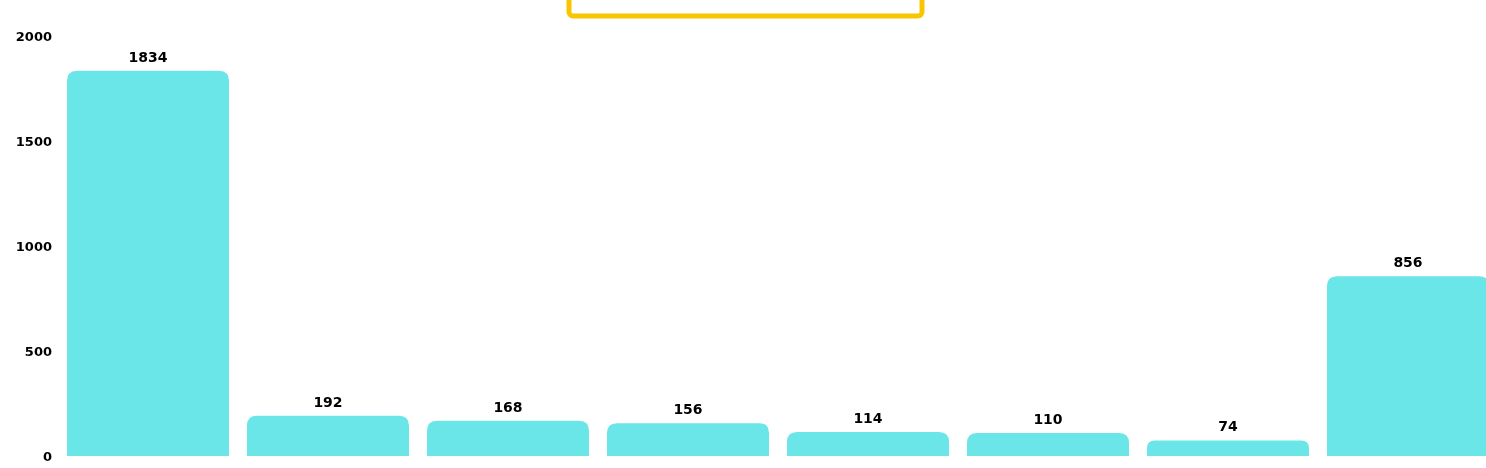 This screenshot has height=468, width=1486. I want to click on y-tick-label: 2000, so click(33, 36).